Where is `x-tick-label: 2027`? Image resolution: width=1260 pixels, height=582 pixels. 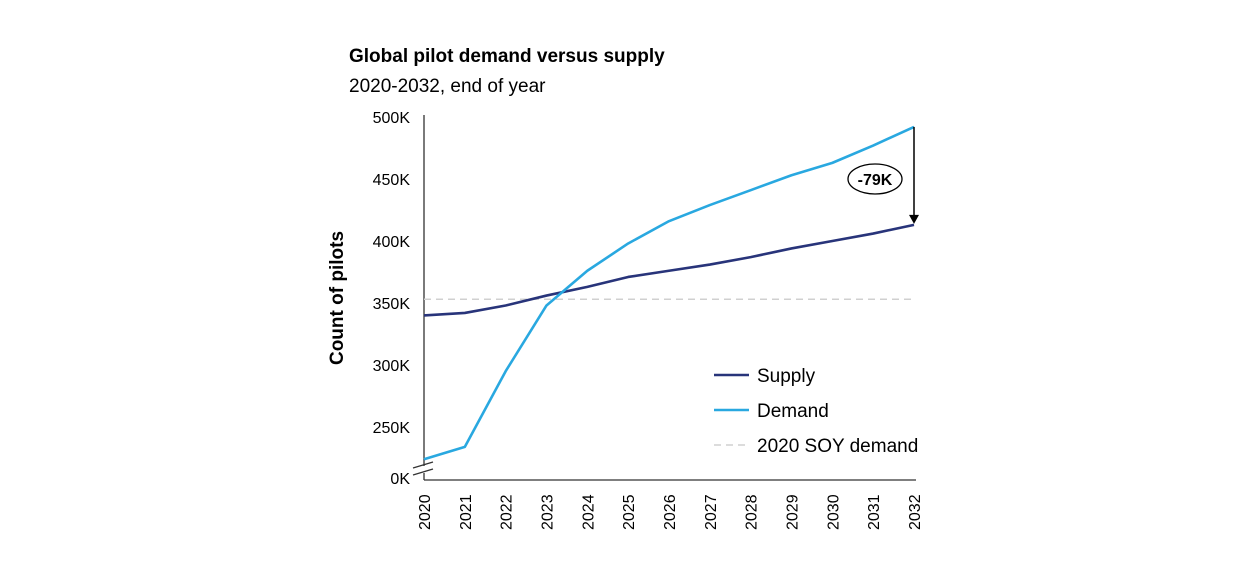
x-tick-label: 2027 is located at coordinates (711, 512).